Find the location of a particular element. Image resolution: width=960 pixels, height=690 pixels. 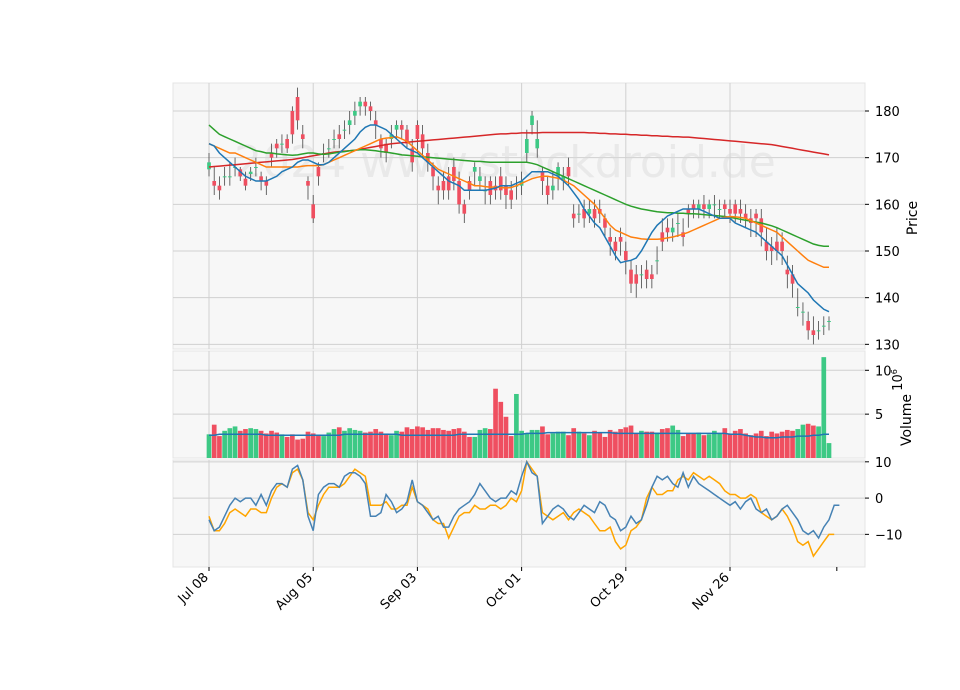

volume-ma-line is located at coordinates (519, 435).